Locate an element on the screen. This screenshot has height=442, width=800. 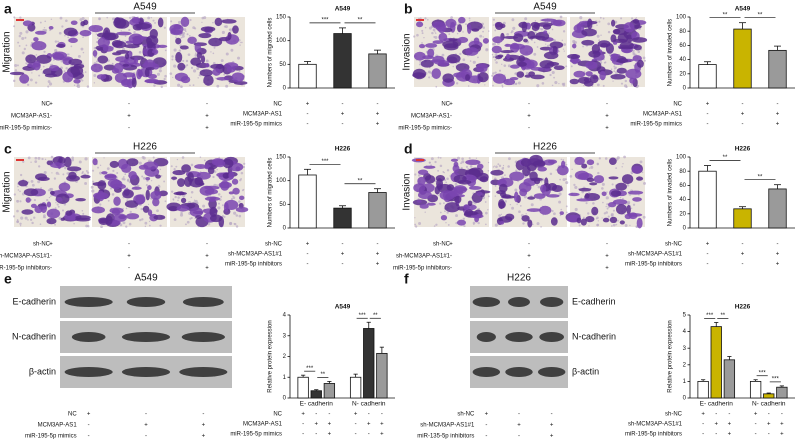
blot-band is located at coordinates (203, 302).